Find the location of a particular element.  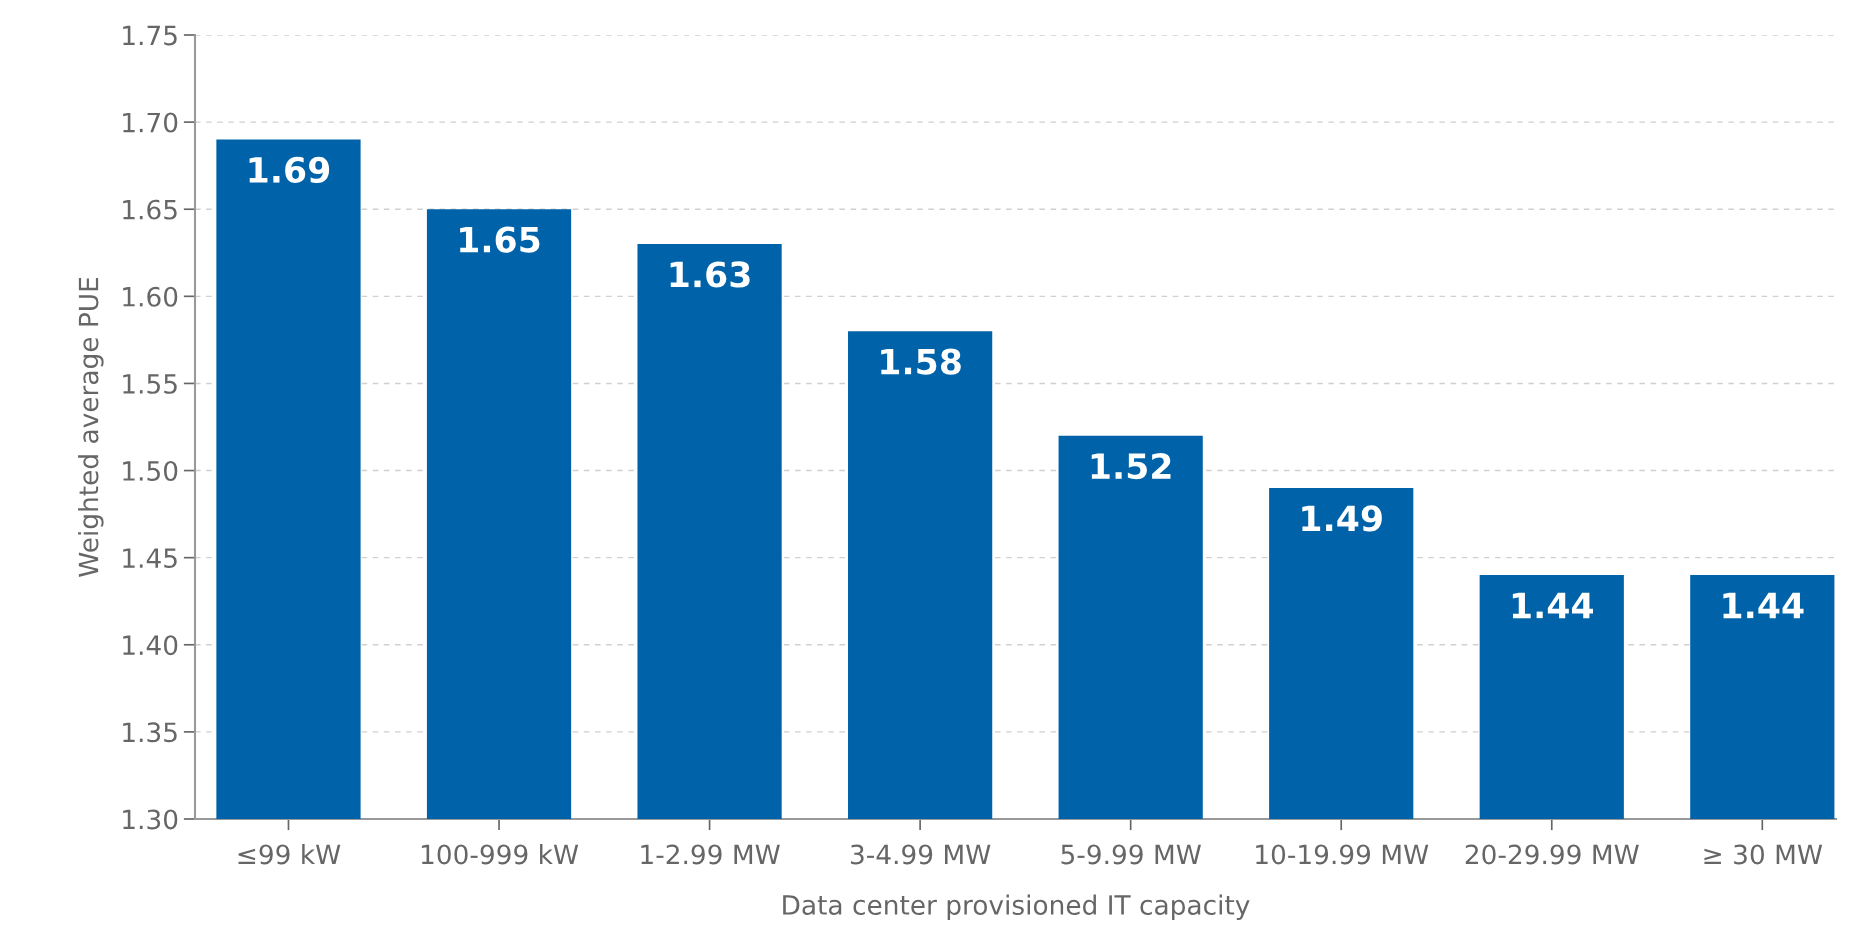

data-label: 1.52 is located at coordinates (1131, 466).